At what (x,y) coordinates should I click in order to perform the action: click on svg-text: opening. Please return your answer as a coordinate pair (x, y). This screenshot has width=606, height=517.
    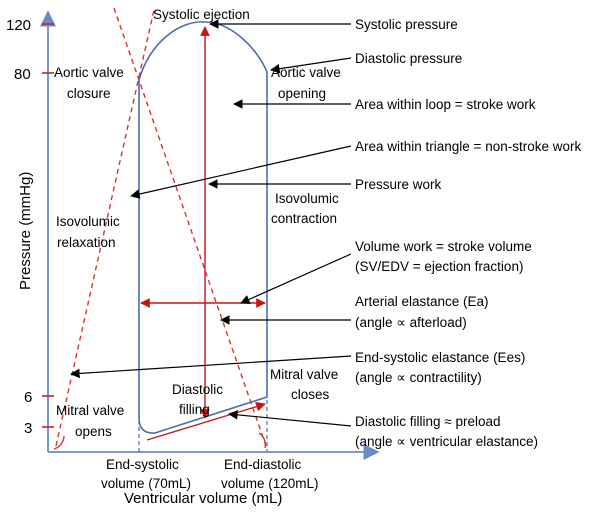
    Looking at the image, I should click on (302, 93).